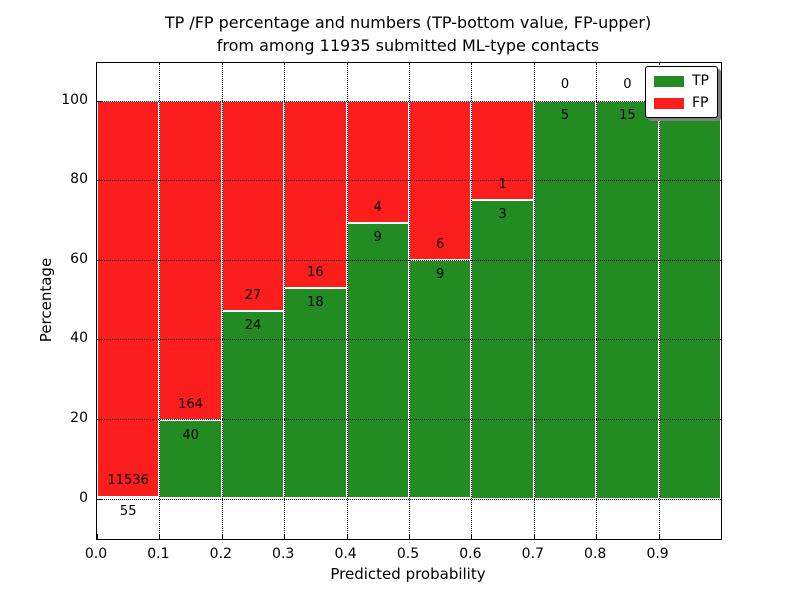 The image size is (800, 600). What do you see at coordinates (190, 435) in the screenshot?
I see `tp-count-label: 40` at bounding box center [190, 435].